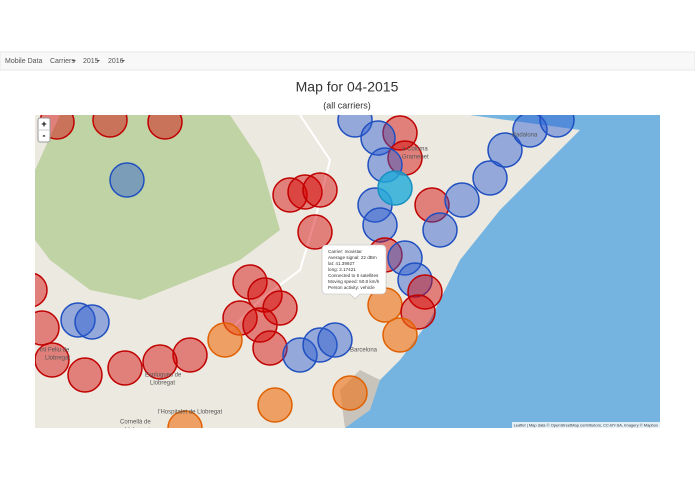 The width and height of the screenshot is (695, 499). What do you see at coordinates (23, 61) in the screenshot?
I see `brand: Mobile Data` at bounding box center [23, 61].